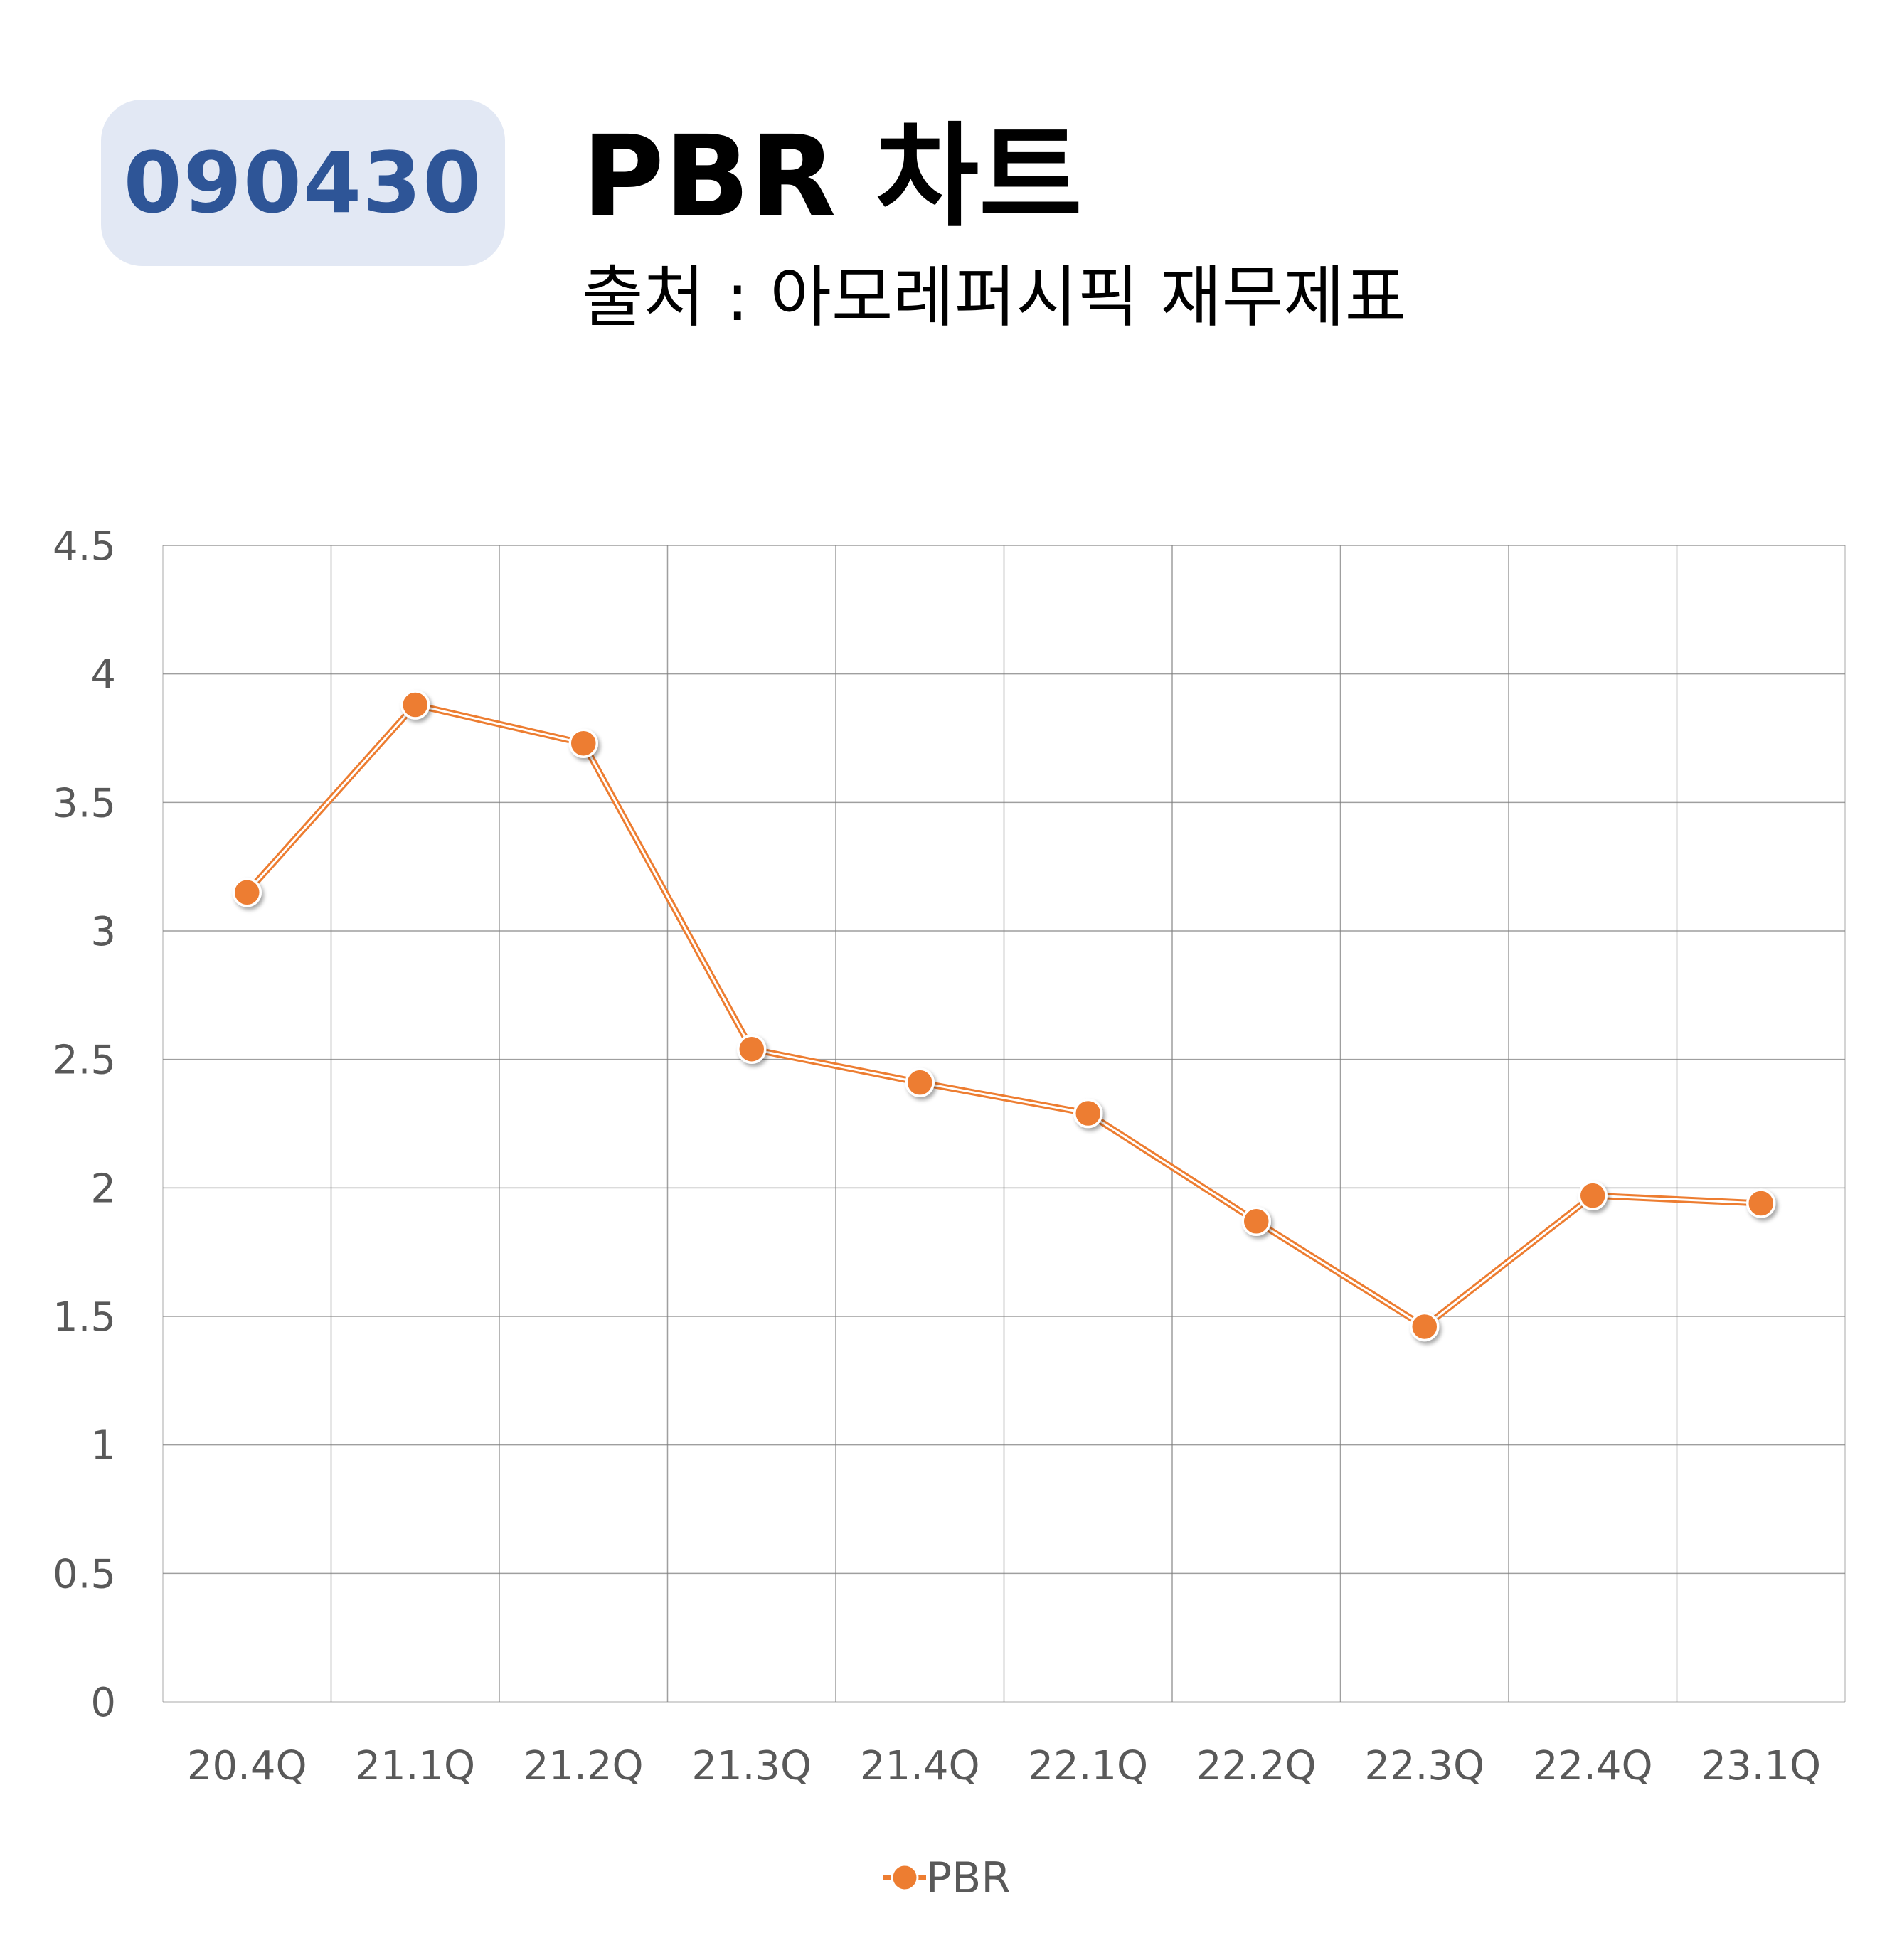 The image size is (1897, 1960). What do you see at coordinates (103, 1446) in the screenshot?
I see `y-tick-label: 1` at bounding box center [103, 1446].